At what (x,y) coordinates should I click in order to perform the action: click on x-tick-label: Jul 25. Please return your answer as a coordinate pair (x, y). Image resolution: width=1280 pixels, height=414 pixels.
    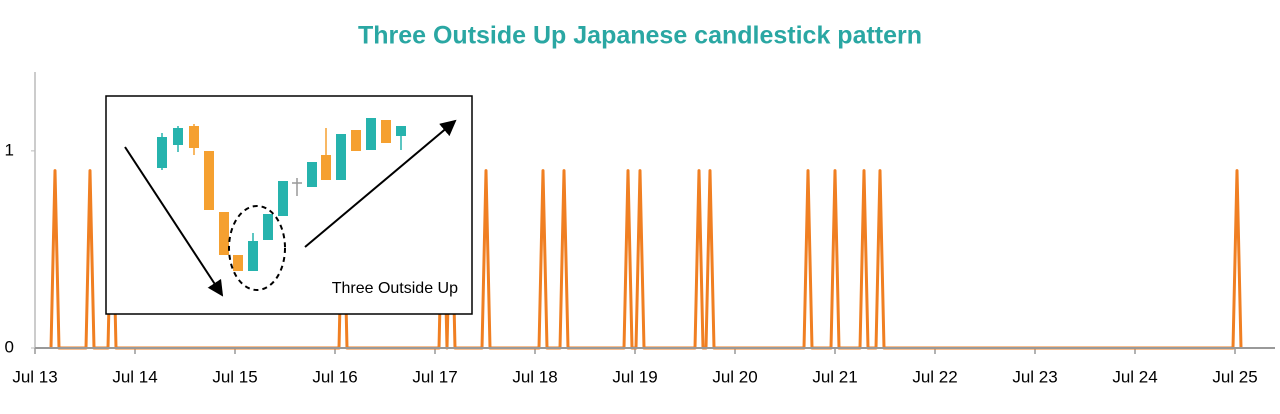
    Looking at the image, I should click on (1234, 376).